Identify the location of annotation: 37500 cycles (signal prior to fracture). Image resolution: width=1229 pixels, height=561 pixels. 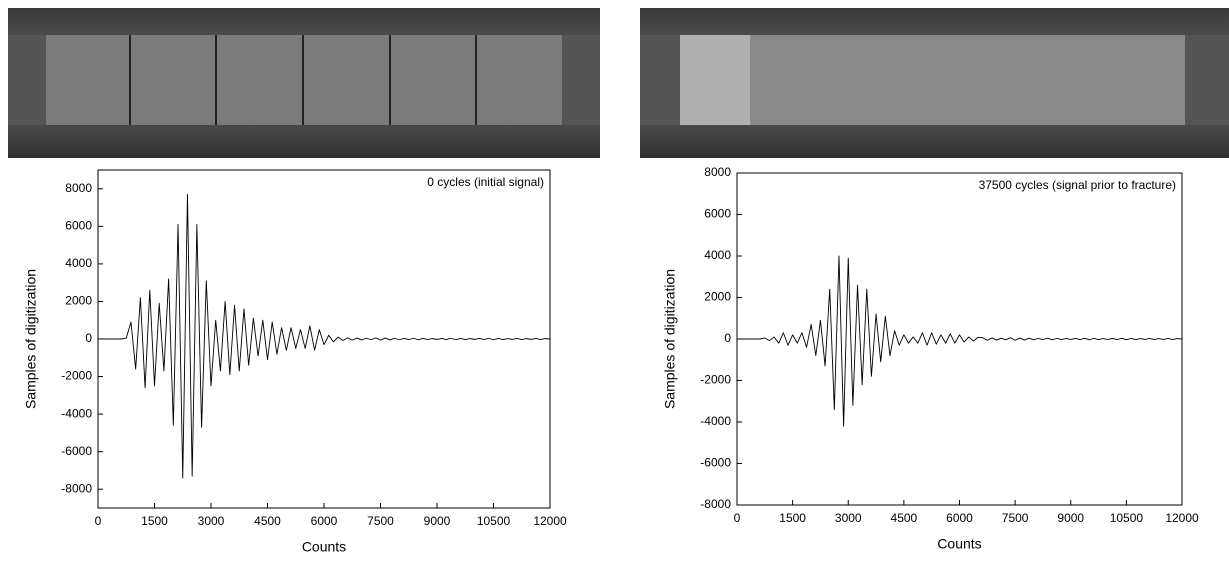
(1077, 185).